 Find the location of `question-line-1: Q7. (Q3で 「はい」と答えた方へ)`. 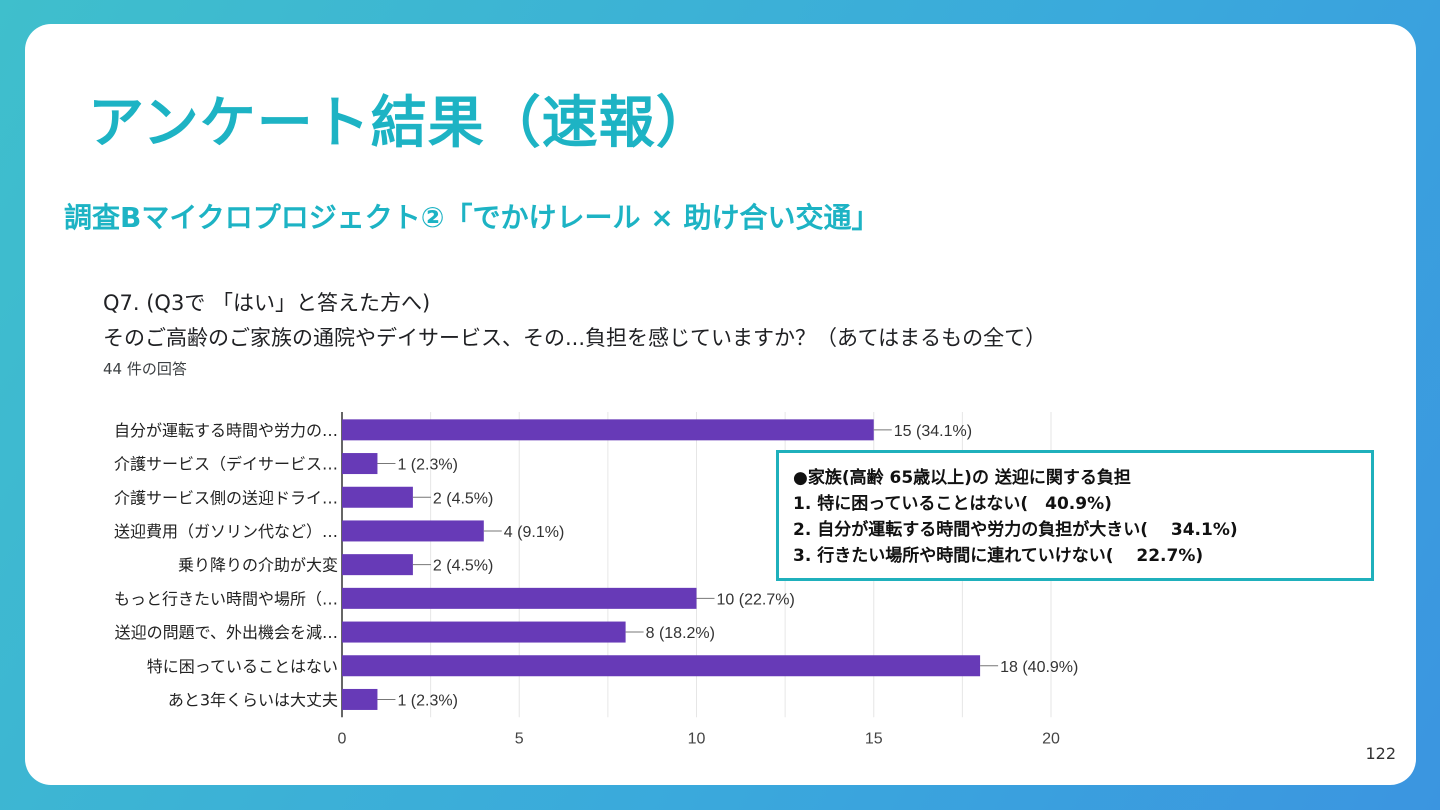

question-line-1: Q7. (Q3で 「はい」と答えた方へ) is located at coordinates (267, 303).